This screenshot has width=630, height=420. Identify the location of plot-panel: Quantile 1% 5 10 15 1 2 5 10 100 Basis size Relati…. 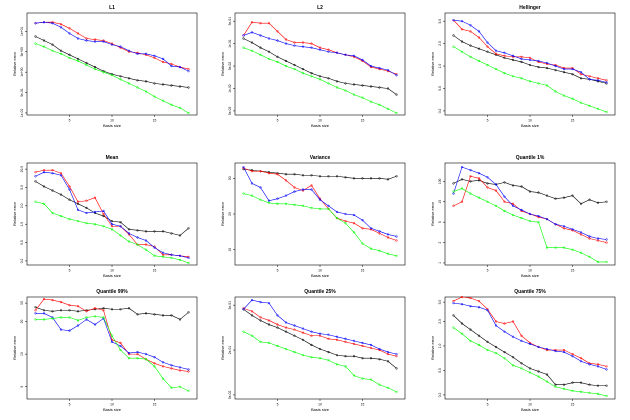
(523, 216).